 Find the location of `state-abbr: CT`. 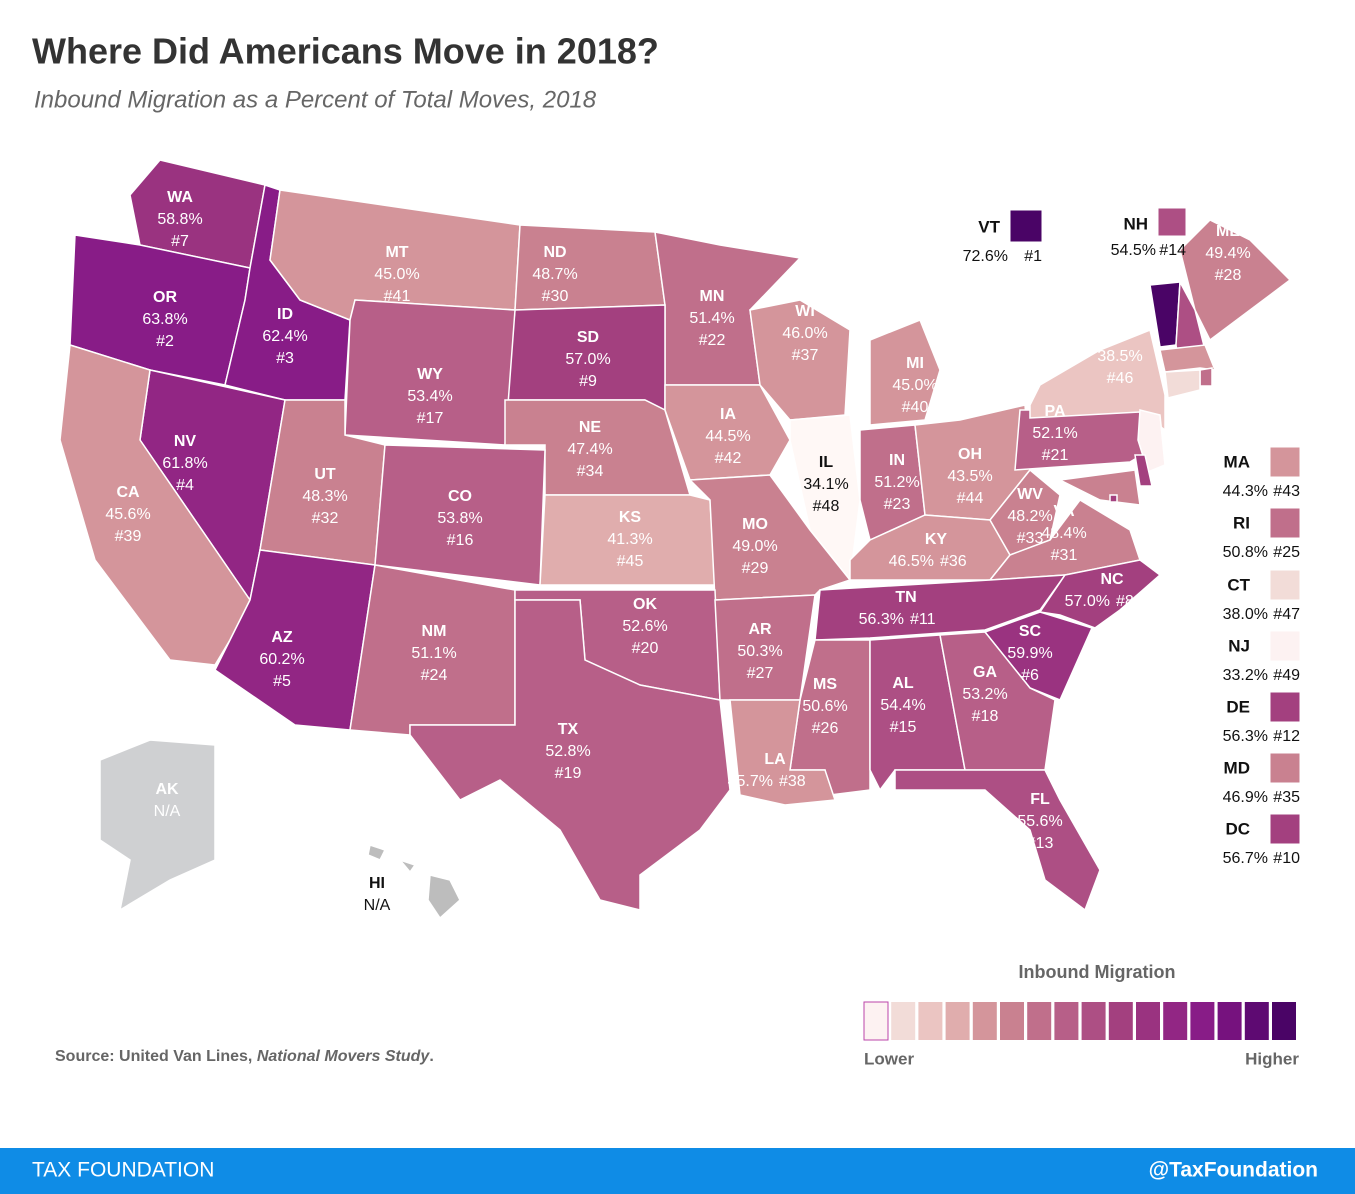

state-abbr: CT is located at coordinates (1238, 584).